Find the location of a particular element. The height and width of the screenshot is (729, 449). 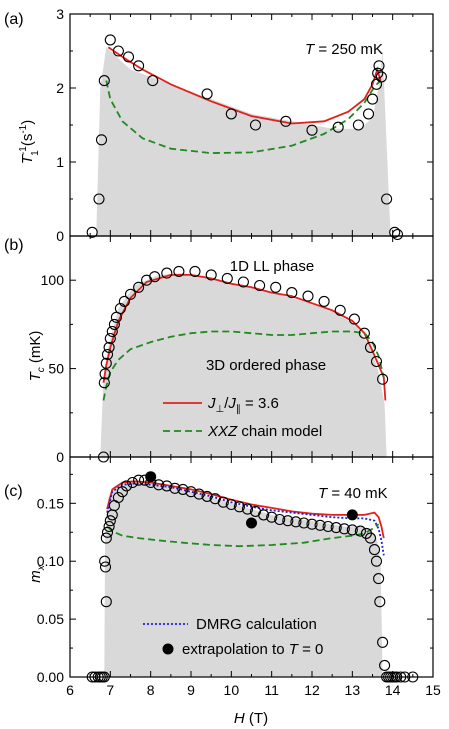

panel-b-upper-phase-label: 1D LL phase is located at coordinates (272, 266).